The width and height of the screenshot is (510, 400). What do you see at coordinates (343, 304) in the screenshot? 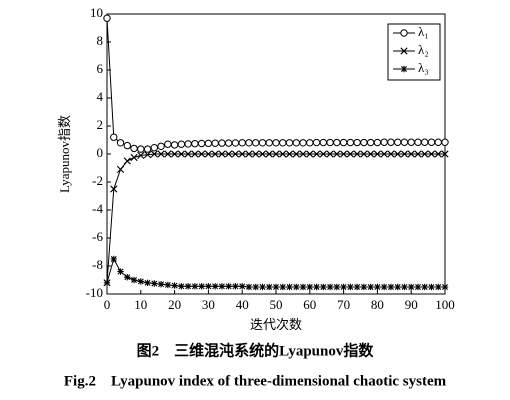
I see `x-tick-label: 70` at bounding box center [343, 304].